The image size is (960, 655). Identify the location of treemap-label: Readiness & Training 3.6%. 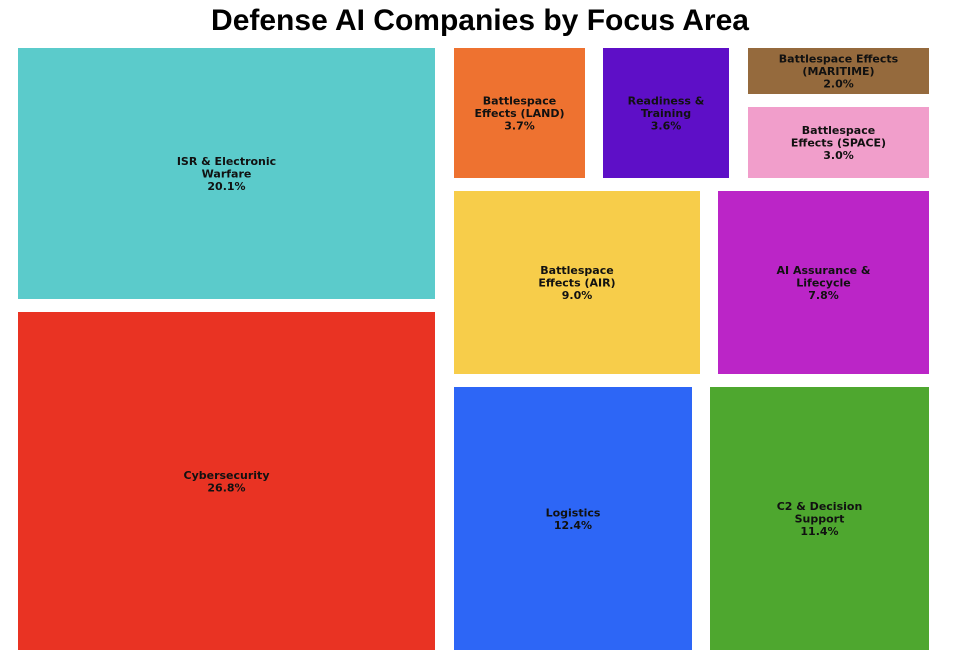
(666, 114).